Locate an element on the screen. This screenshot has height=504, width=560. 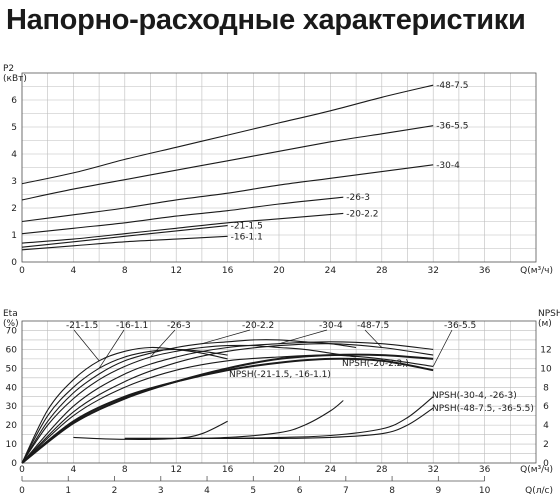
p2-y-tick-label: 3 is located at coordinates (14, 182).